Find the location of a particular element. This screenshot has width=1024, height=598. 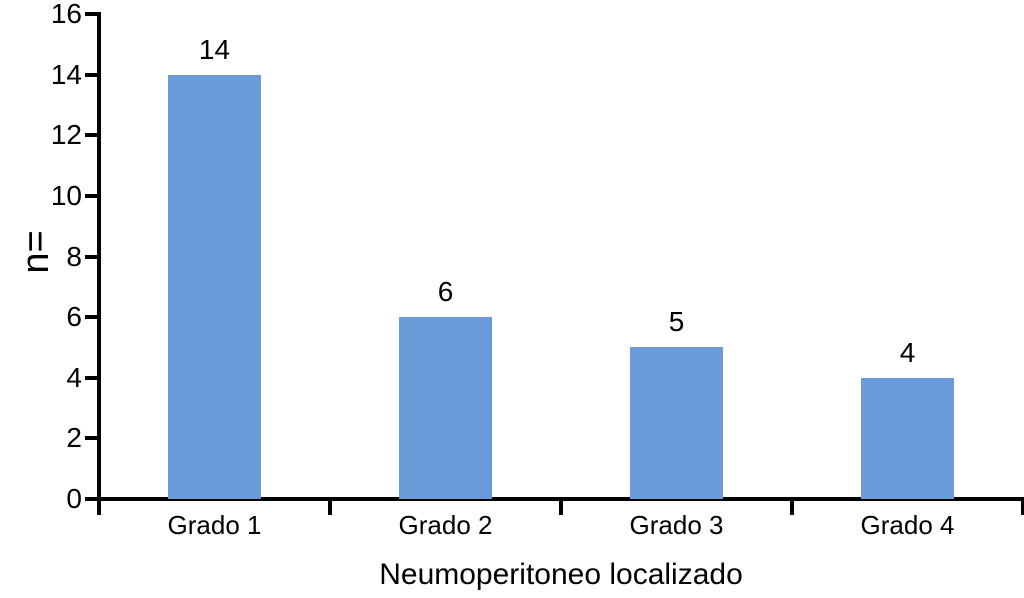

bar-value-label: 14 is located at coordinates (214, 49).